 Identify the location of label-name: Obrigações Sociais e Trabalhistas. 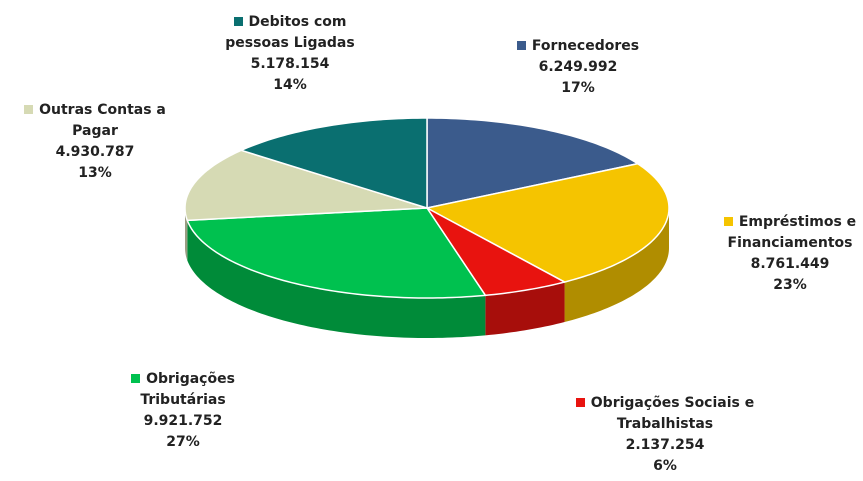
(665, 414).